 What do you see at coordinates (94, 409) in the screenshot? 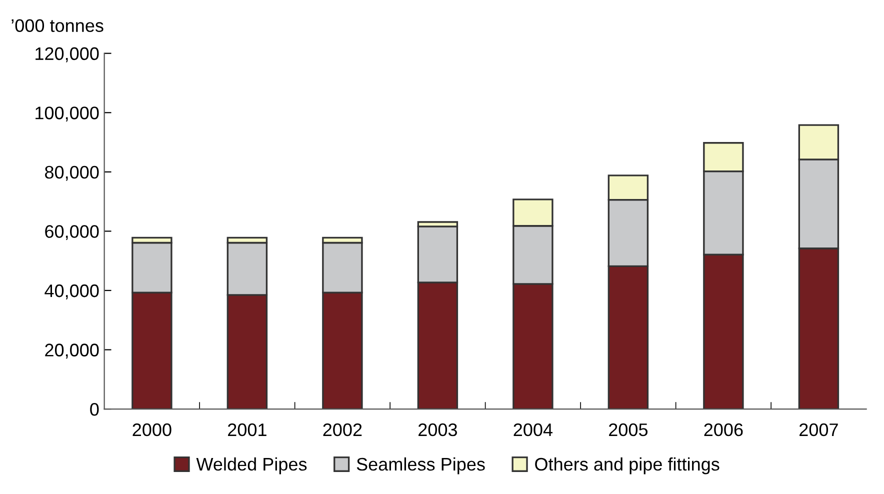
I see `y-tick-label: 0` at bounding box center [94, 409].